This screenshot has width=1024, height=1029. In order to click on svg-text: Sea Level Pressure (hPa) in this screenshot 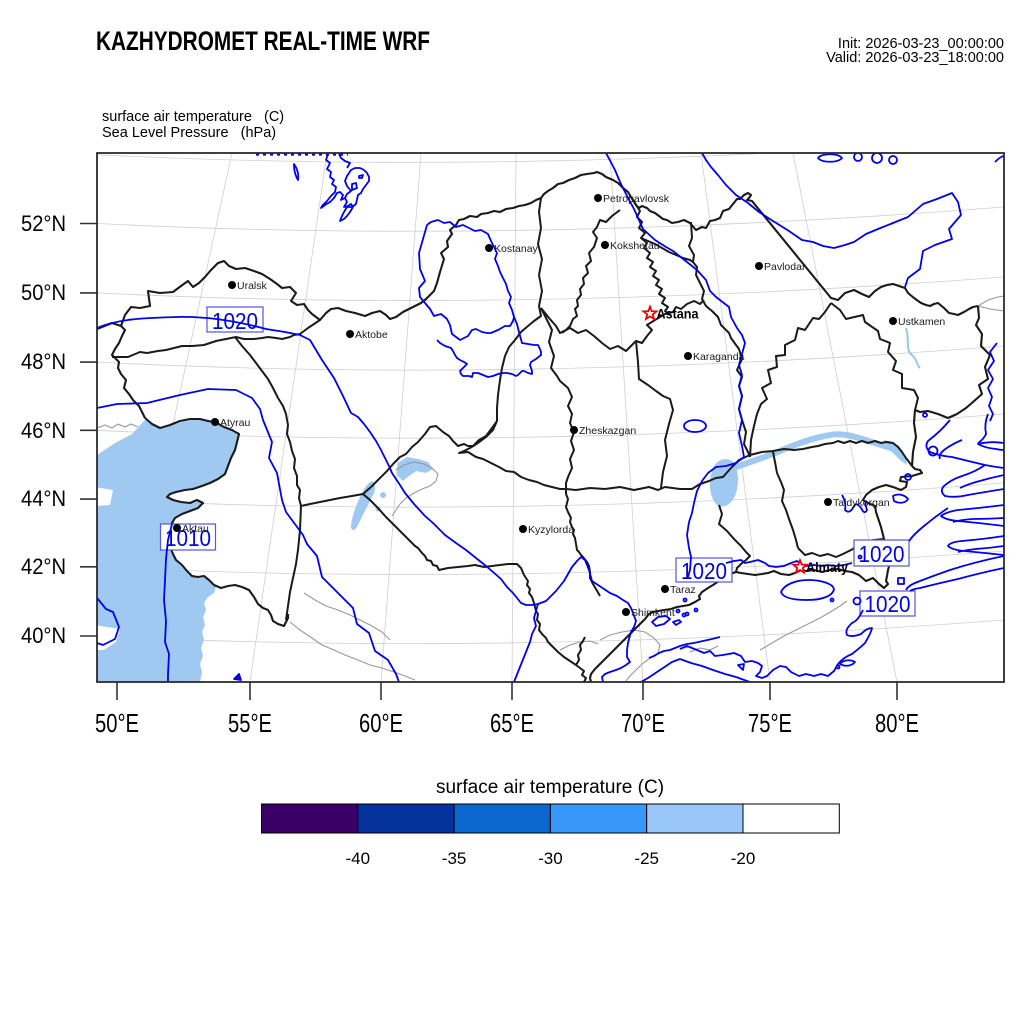, I will do `click(189, 133)`.